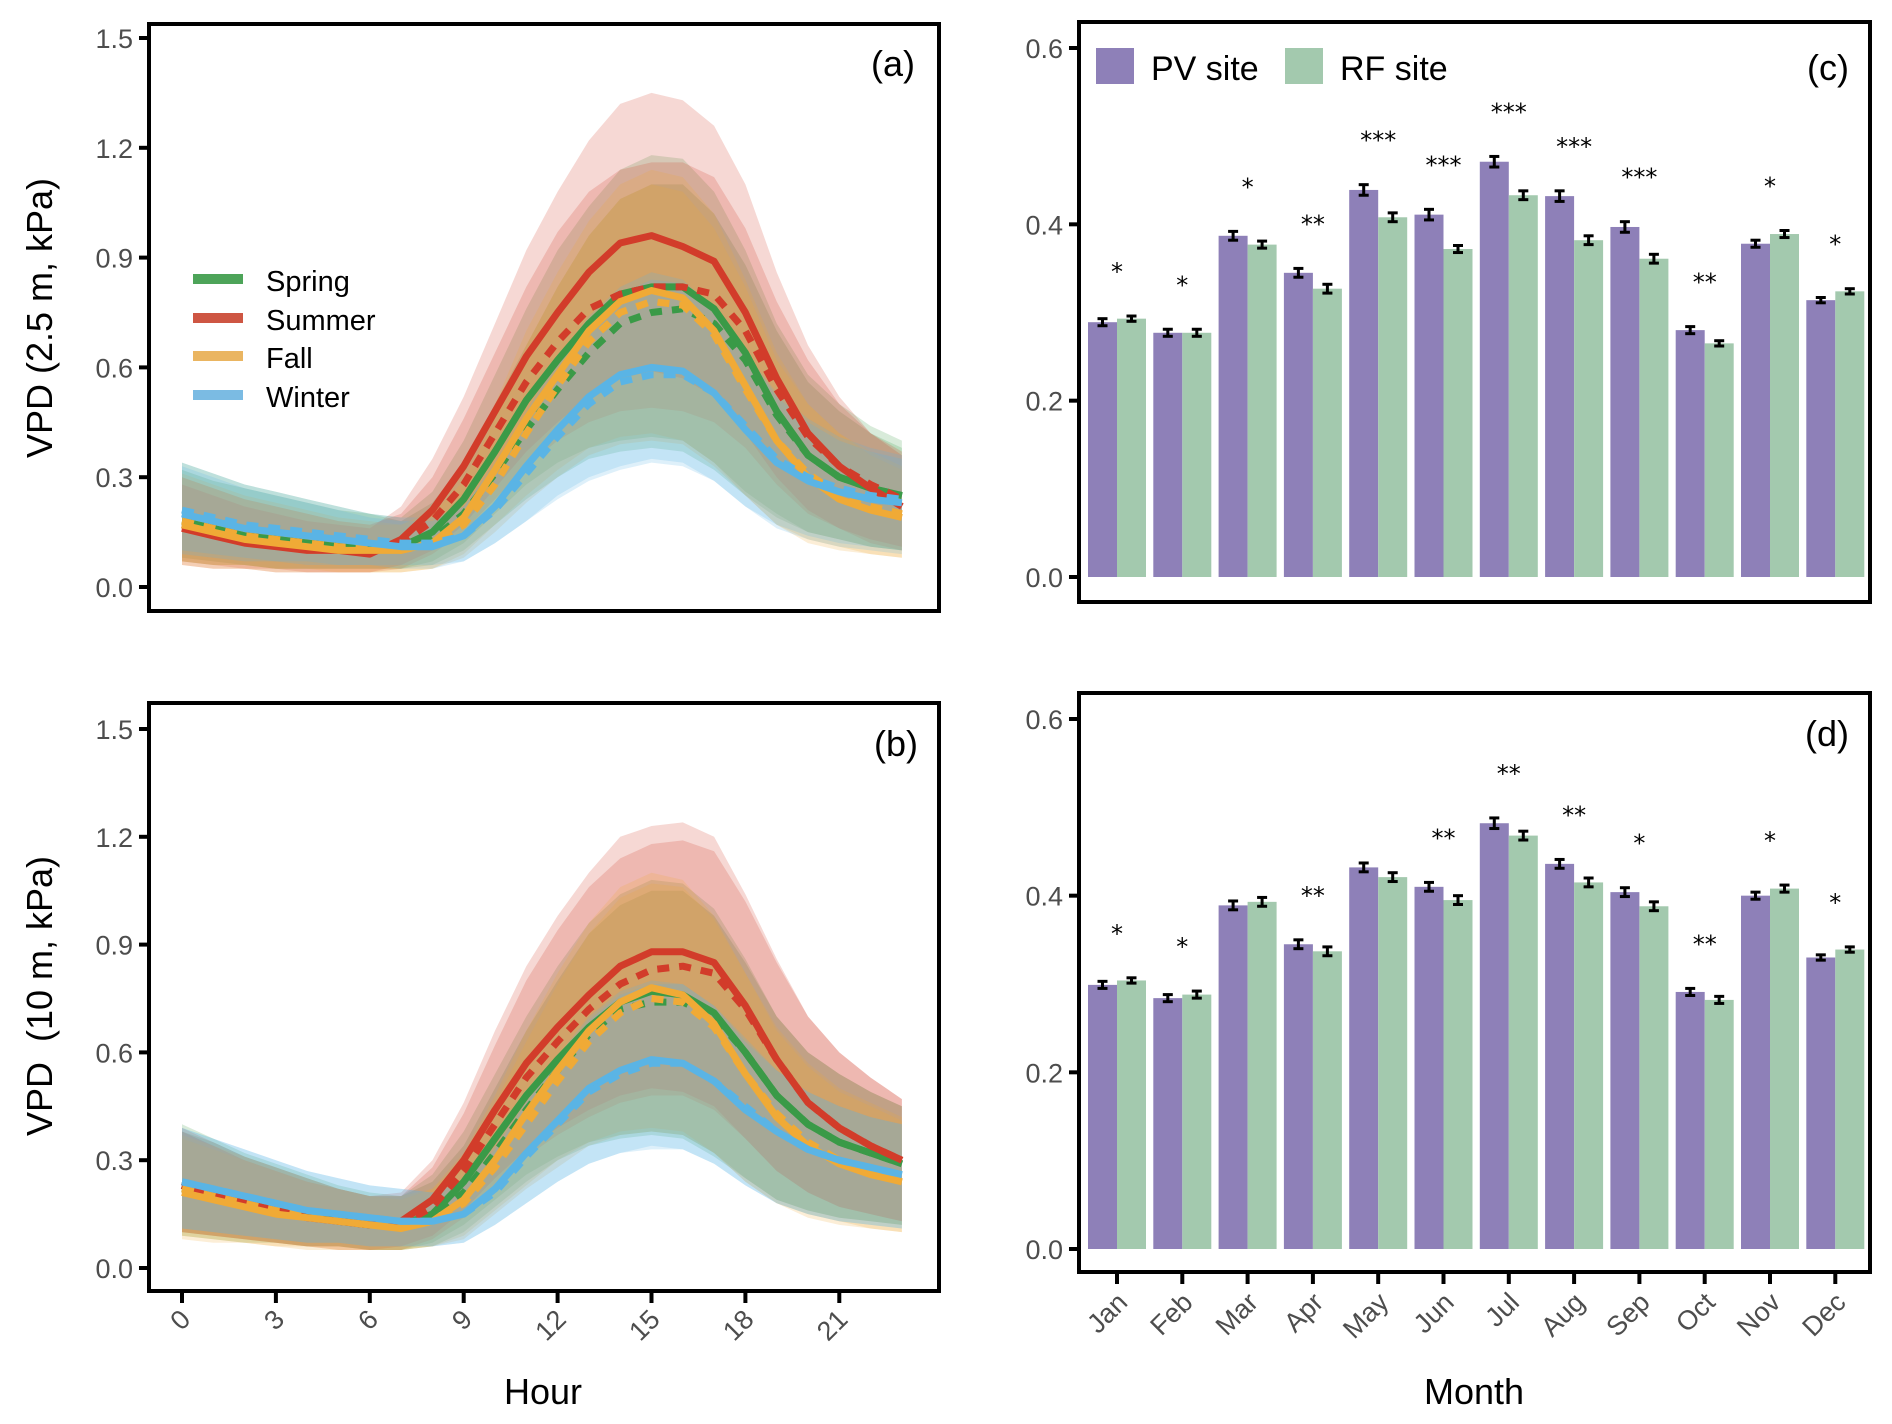 The width and height of the screenshot is (1892, 1424). I want to click on band-spring-solid, so click(542, 362).